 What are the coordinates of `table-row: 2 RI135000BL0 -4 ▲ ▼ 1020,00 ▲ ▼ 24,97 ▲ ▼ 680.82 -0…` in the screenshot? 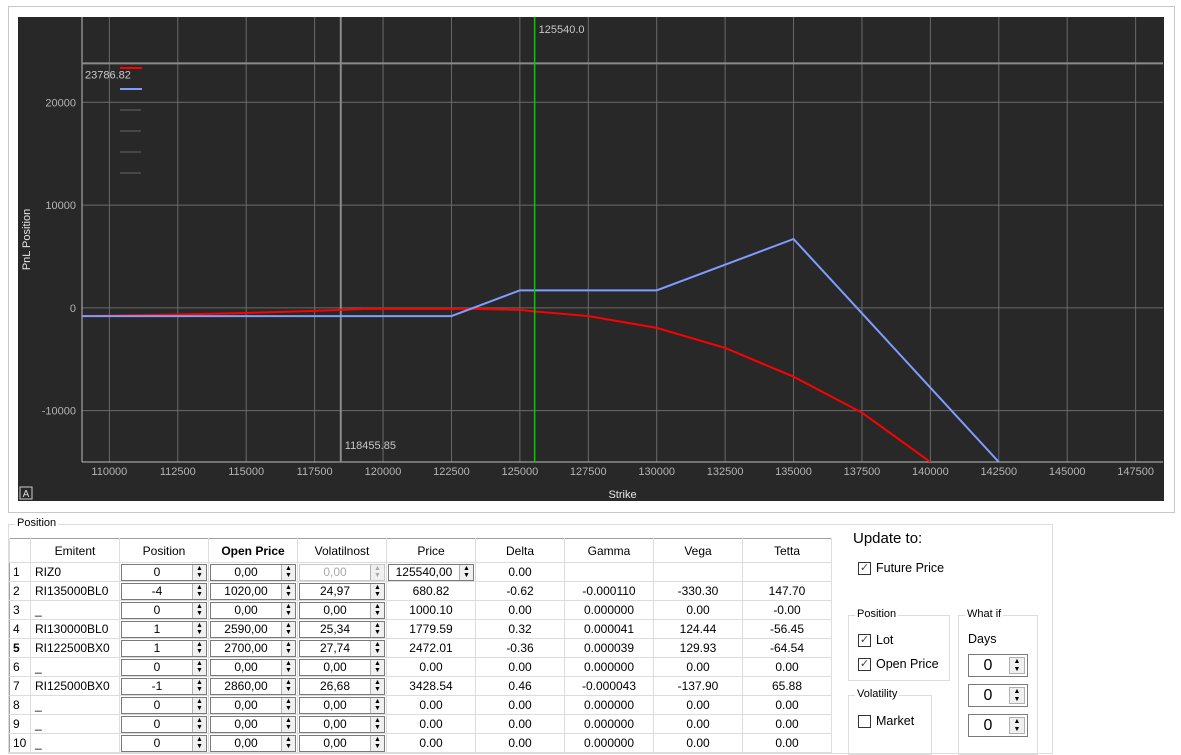 It's located at (420, 591).